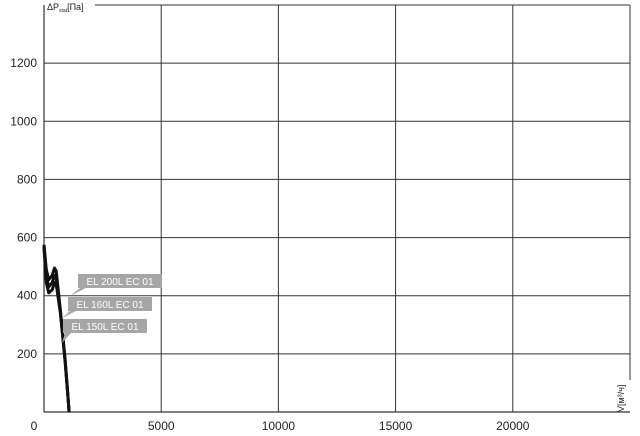  I want to click on series-curve, so click(56, 330).